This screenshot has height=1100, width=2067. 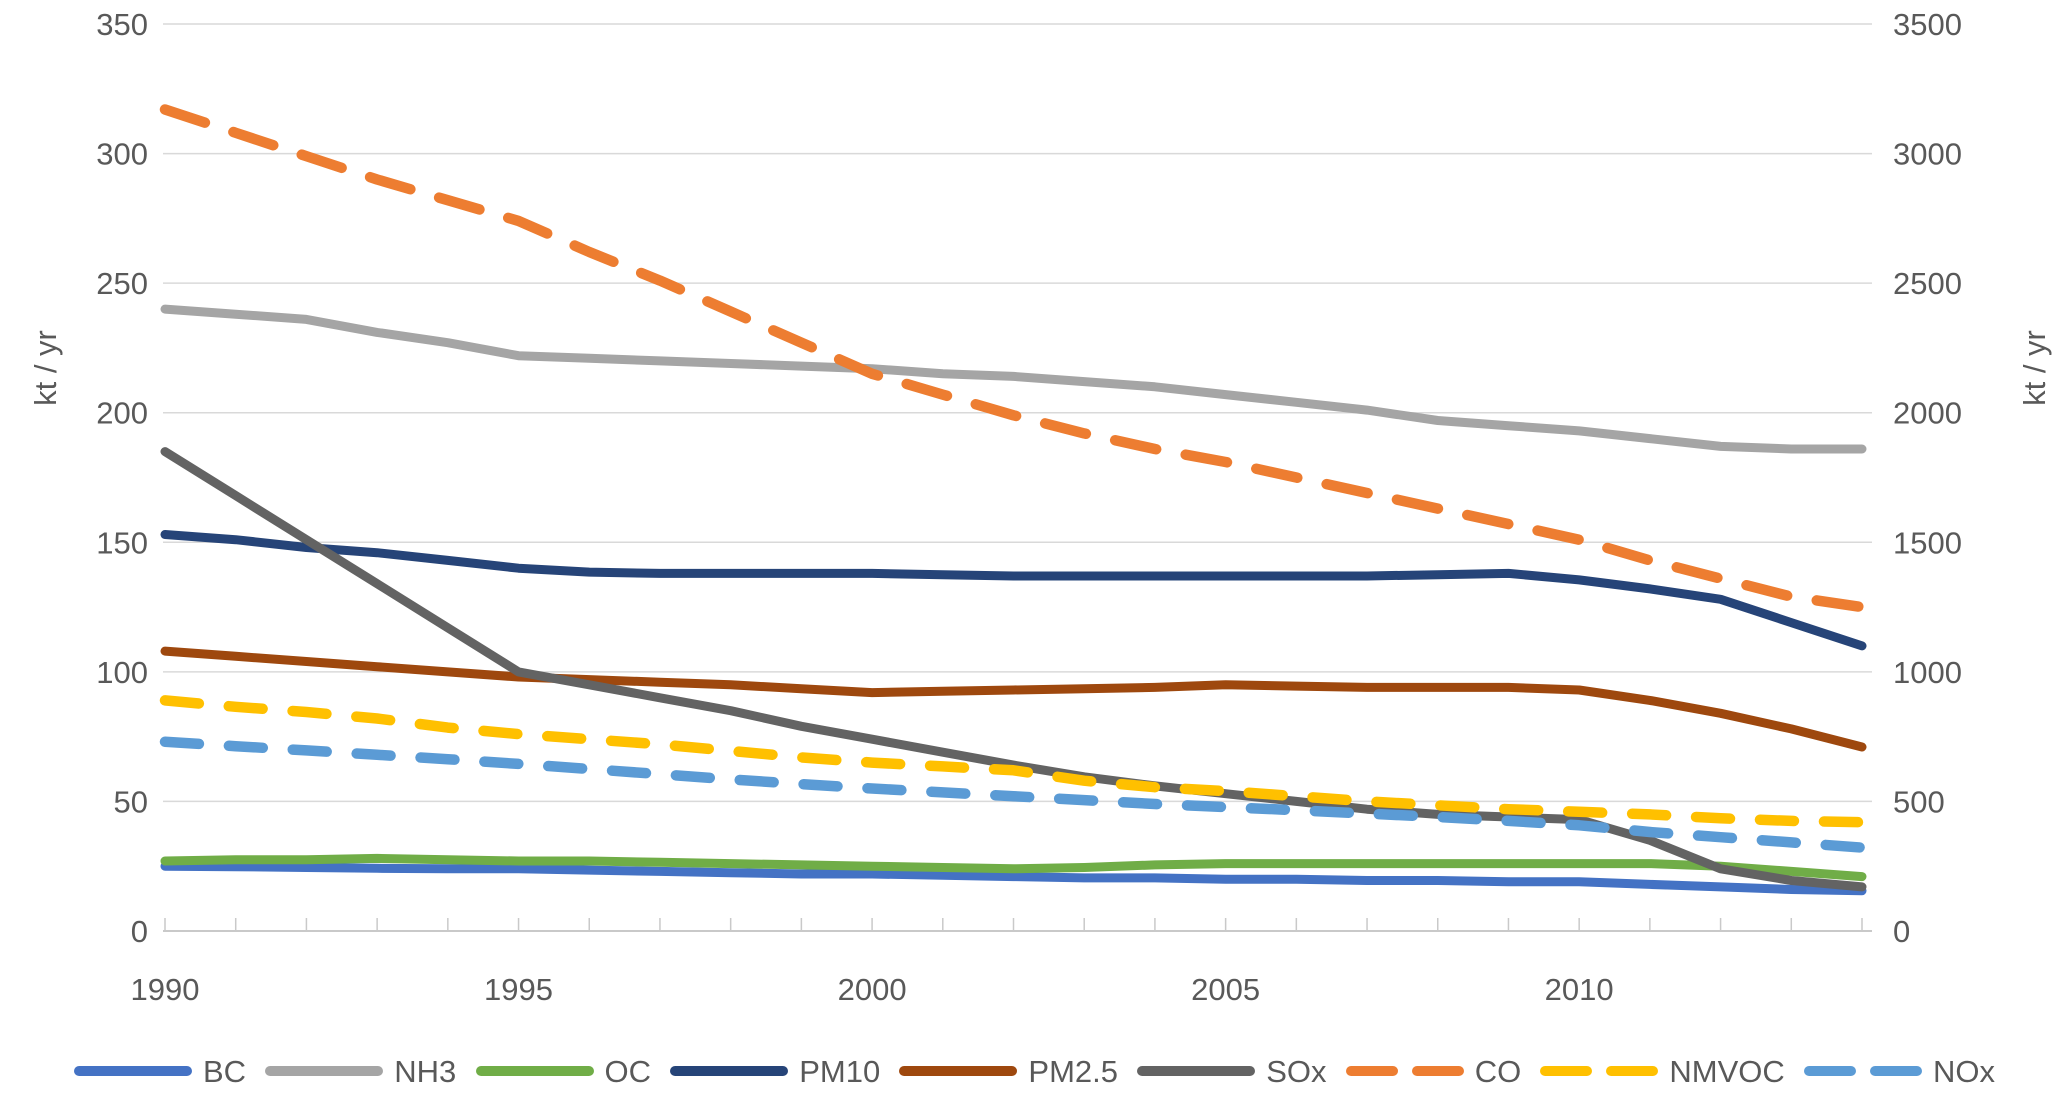 I want to click on legend-label: NMVOC, so click(x=1727, y=1071).